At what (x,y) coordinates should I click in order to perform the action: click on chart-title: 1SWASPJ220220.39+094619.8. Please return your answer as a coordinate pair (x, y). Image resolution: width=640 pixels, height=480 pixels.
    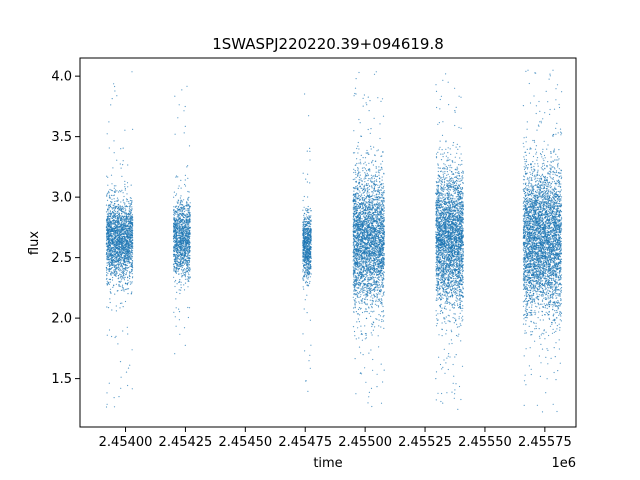
    Looking at the image, I should click on (328, 44).